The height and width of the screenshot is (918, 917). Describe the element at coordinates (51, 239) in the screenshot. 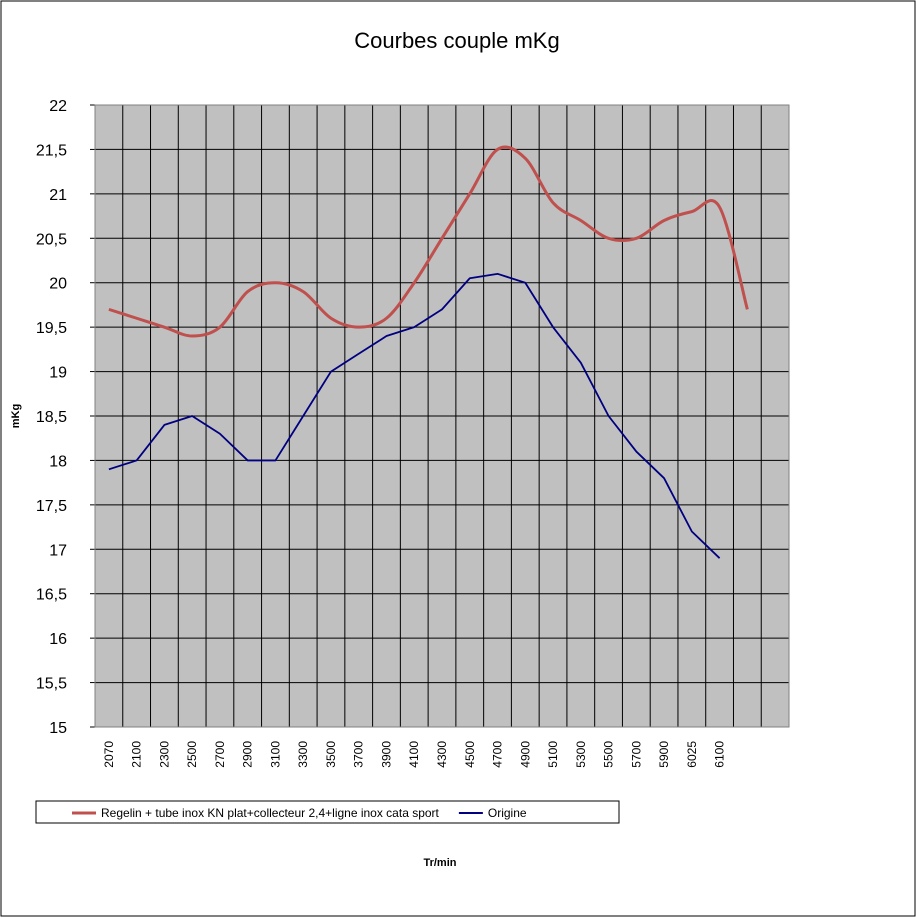

I see `y-tick-label: 20,5` at that location.